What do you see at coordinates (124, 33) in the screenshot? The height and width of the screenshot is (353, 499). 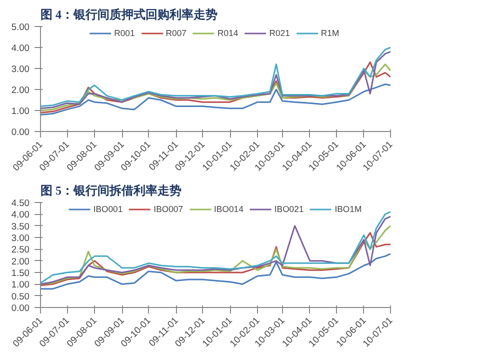 I see `legend-label: R001` at bounding box center [124, 33].